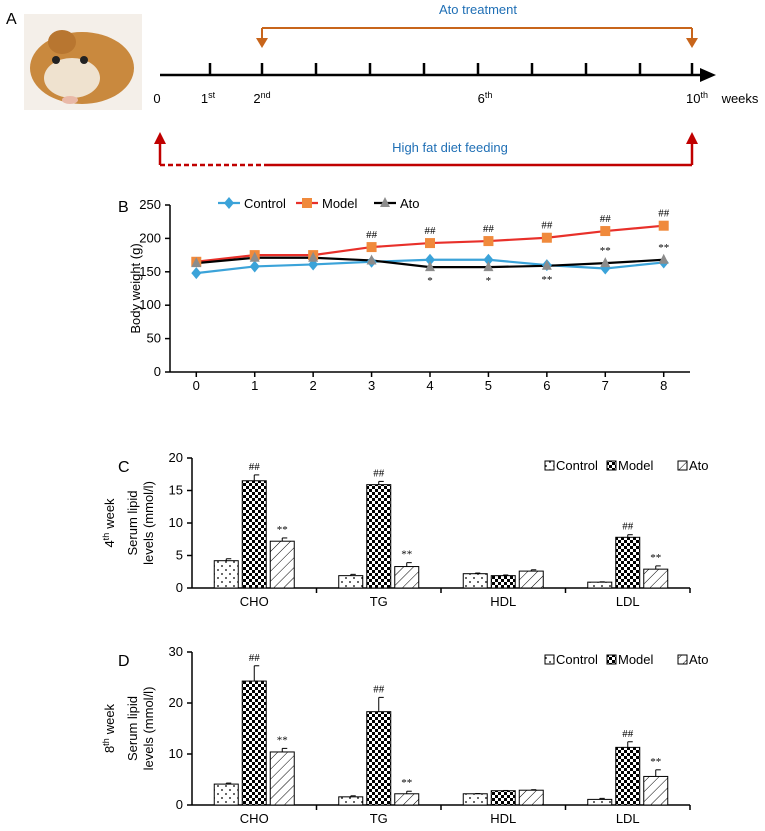  What do you see at coordinates (636, 659) in the screenshot?
I see `legend-label: Model` at bounding box center [636, 659].